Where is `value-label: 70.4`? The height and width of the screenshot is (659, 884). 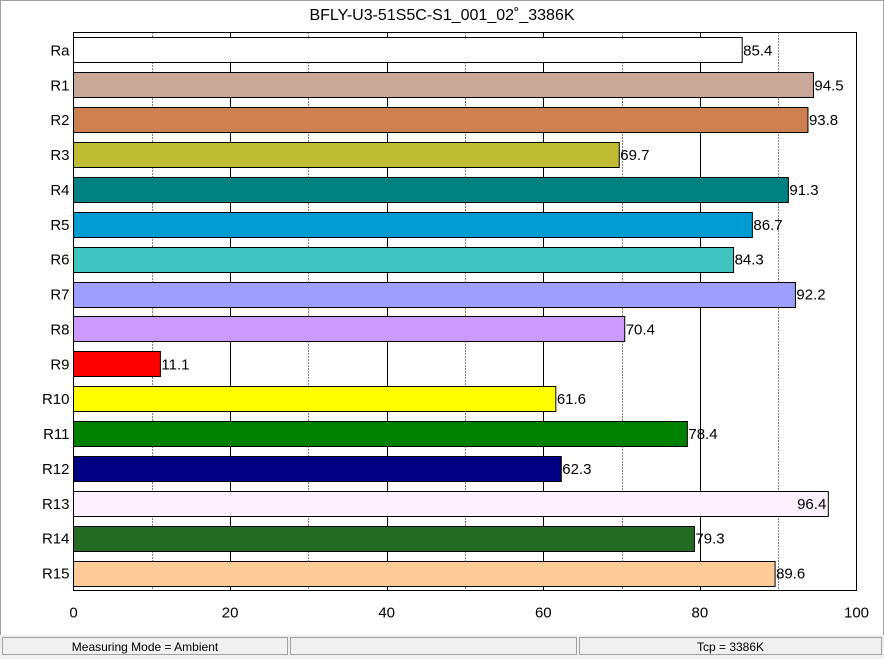 value-label: 70.4 is located at coordinates (640, 329).